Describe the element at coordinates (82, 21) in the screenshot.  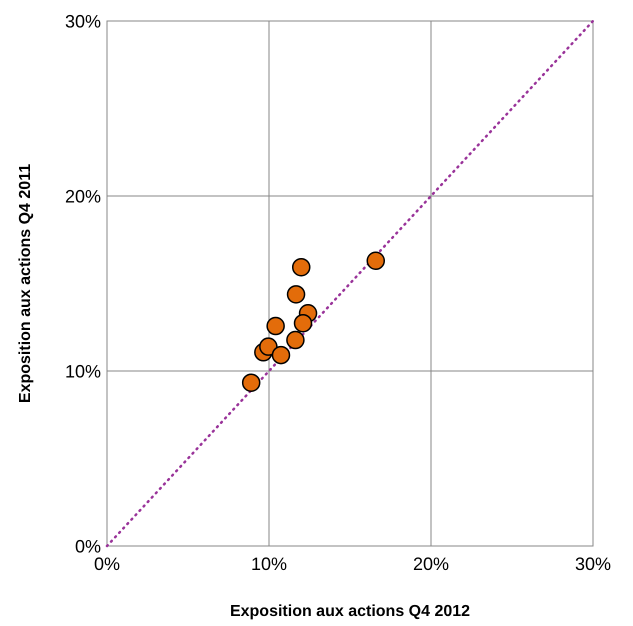
I see `y-tick-label: 30%` at that location.